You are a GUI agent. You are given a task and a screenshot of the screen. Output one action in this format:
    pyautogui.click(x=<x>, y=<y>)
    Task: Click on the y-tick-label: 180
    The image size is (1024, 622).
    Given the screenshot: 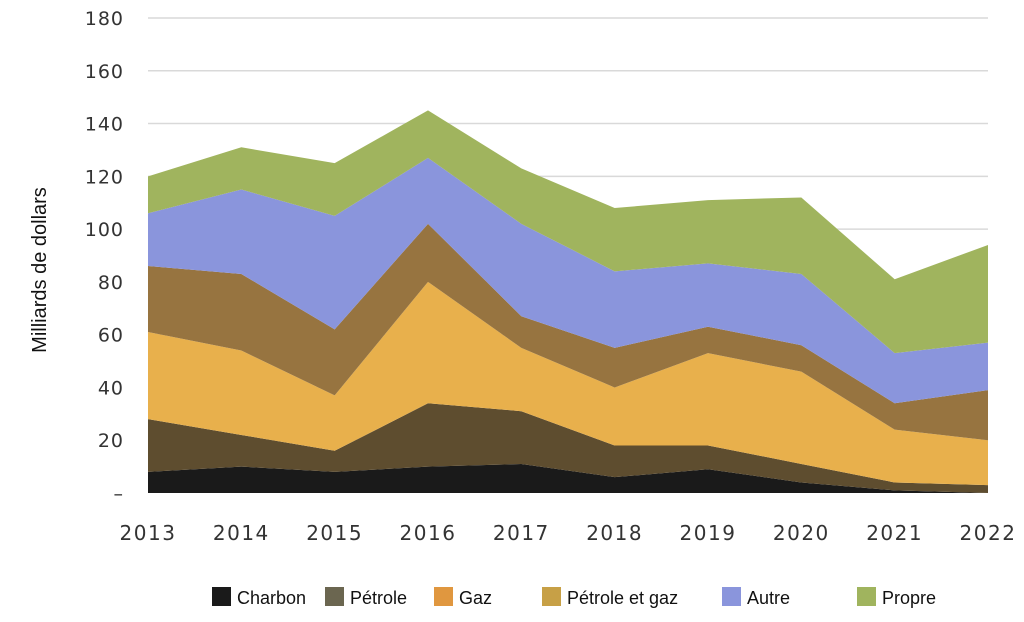 What is the action you would take?
    pyautogui.click(x=104, y=19)
    